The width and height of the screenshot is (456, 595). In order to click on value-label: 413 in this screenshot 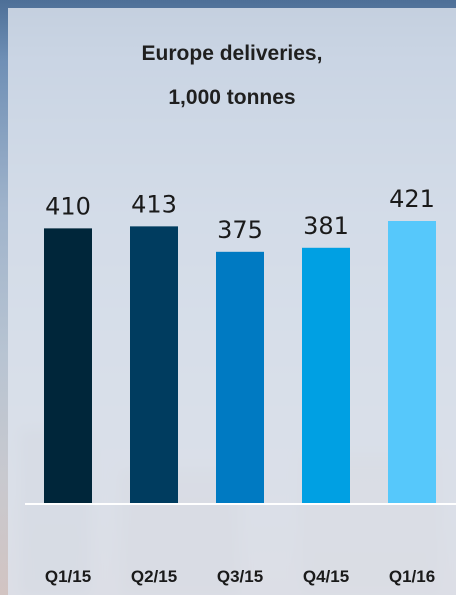, I will do `click(154, 204)`.